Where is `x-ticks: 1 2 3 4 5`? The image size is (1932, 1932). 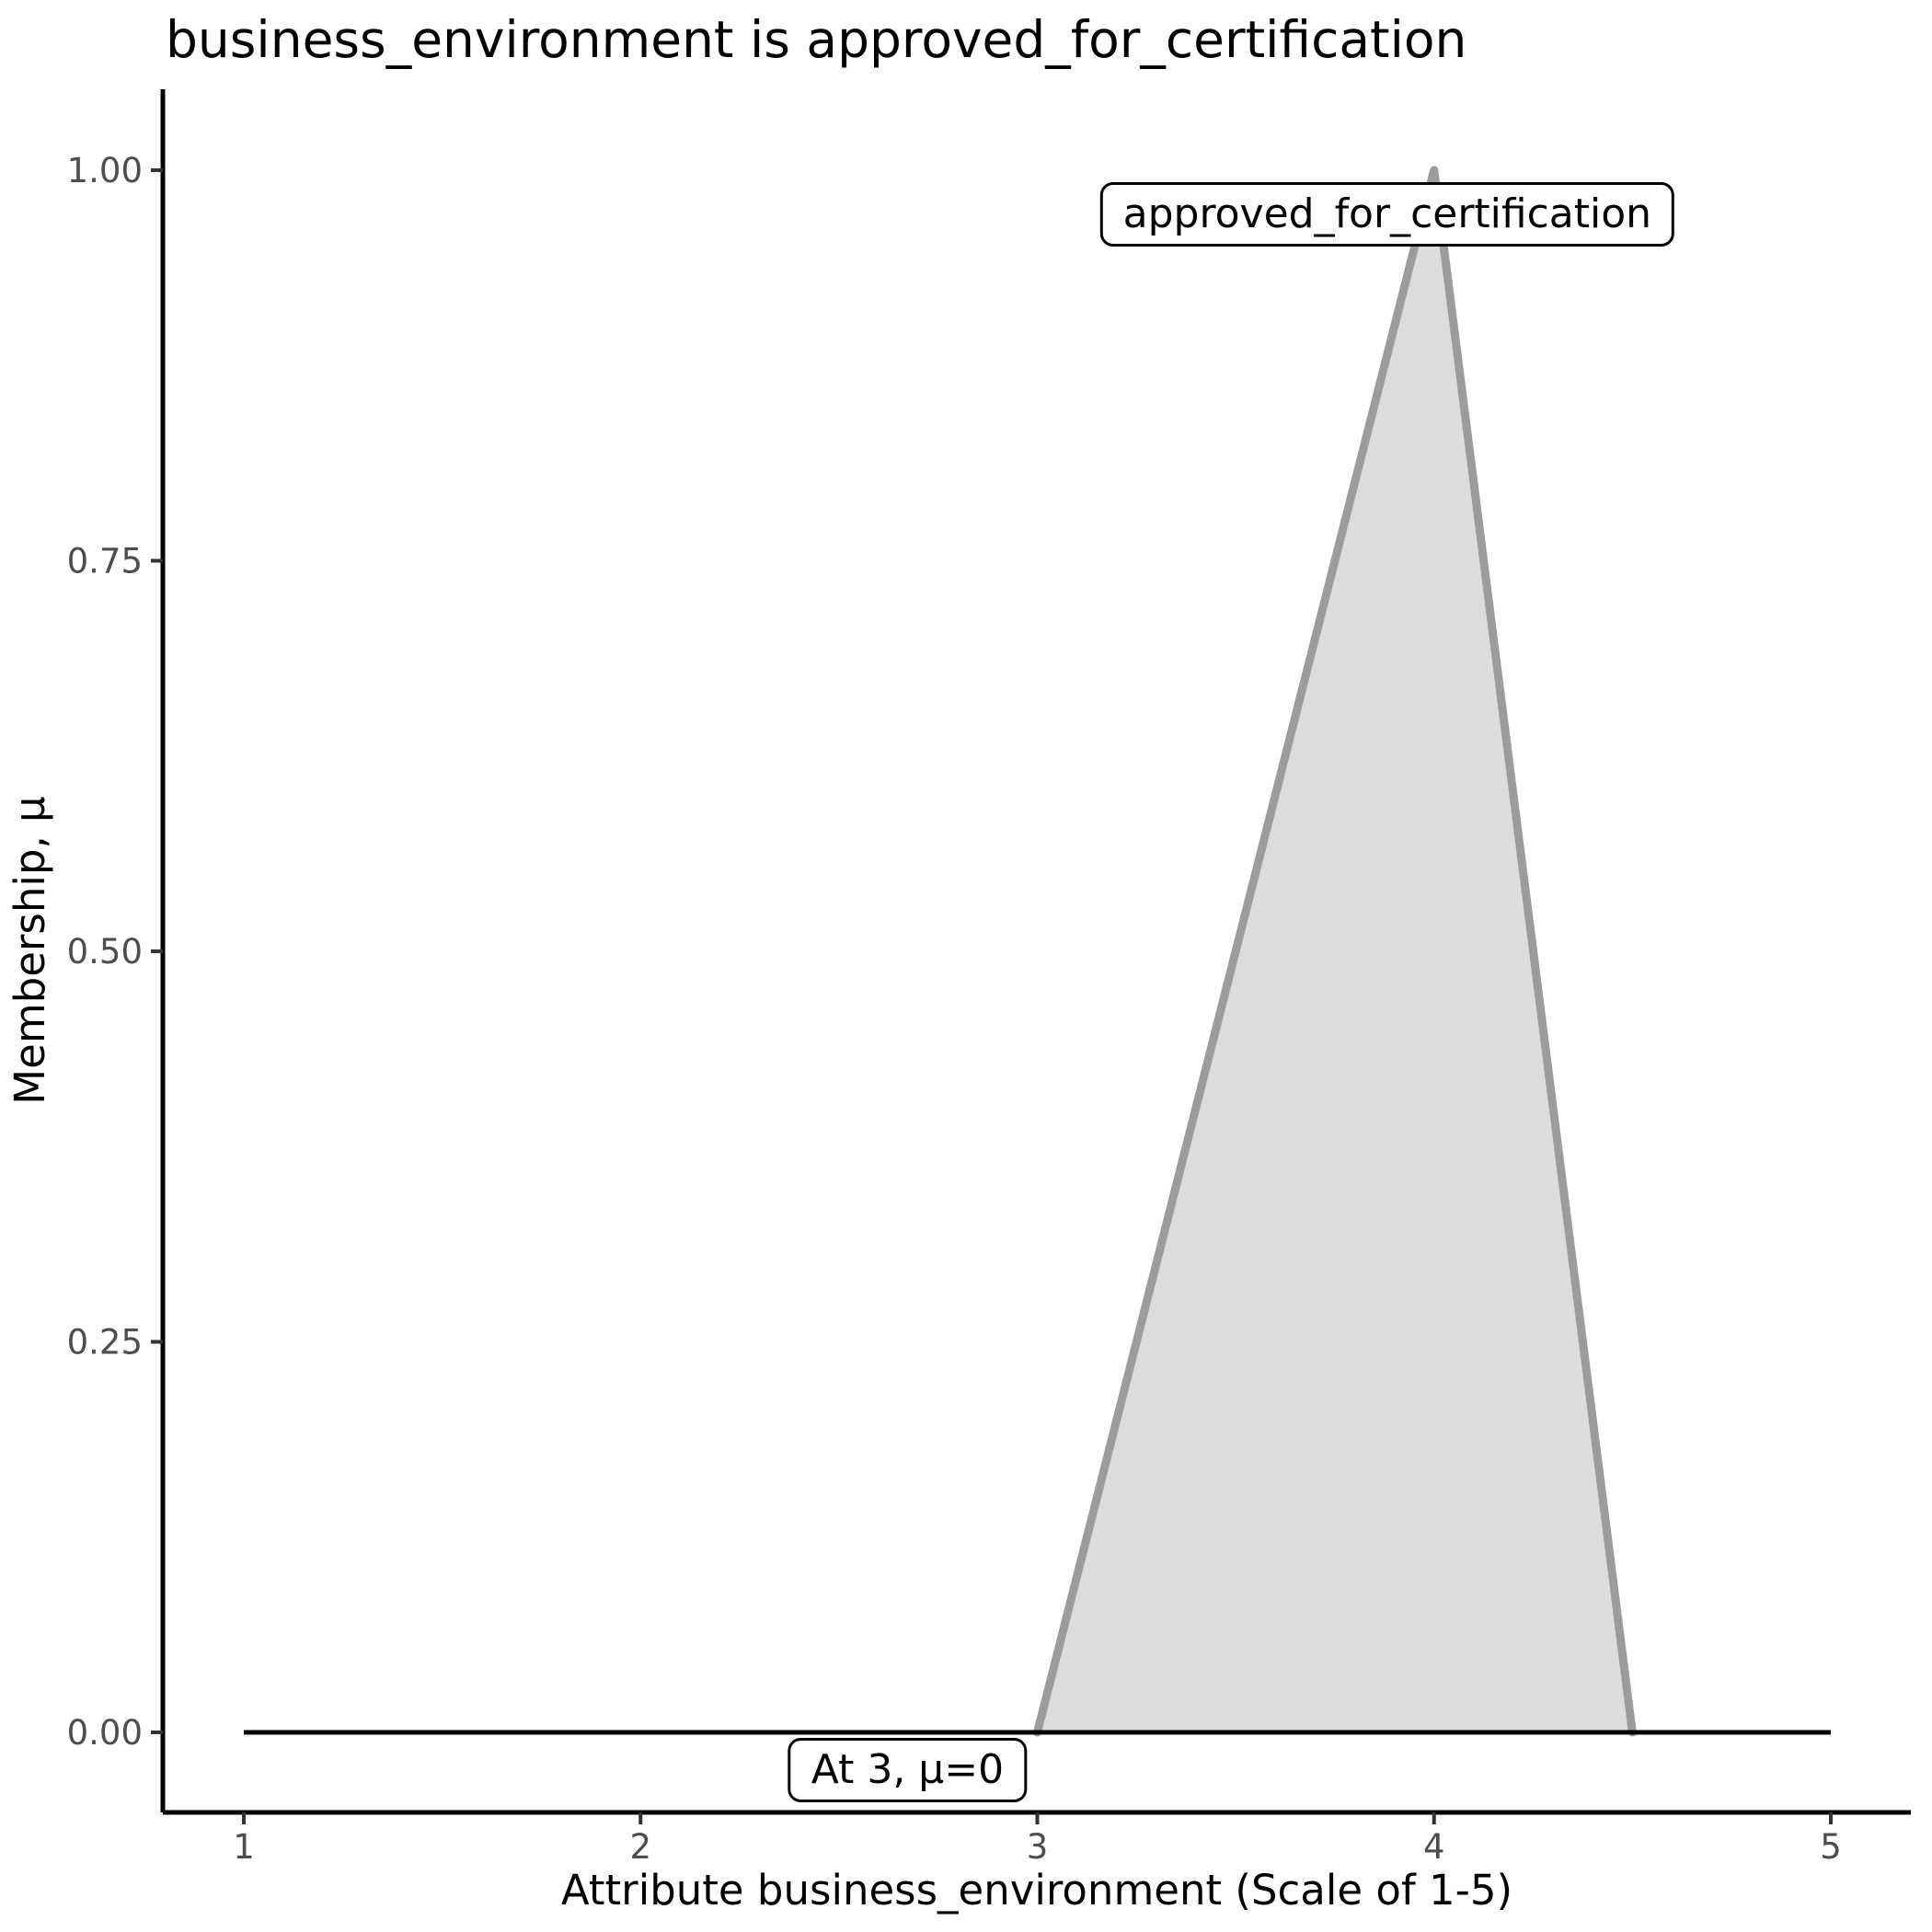 x-ticks: 1 2 3 4 5 is located at coordinates (1037, 1839).